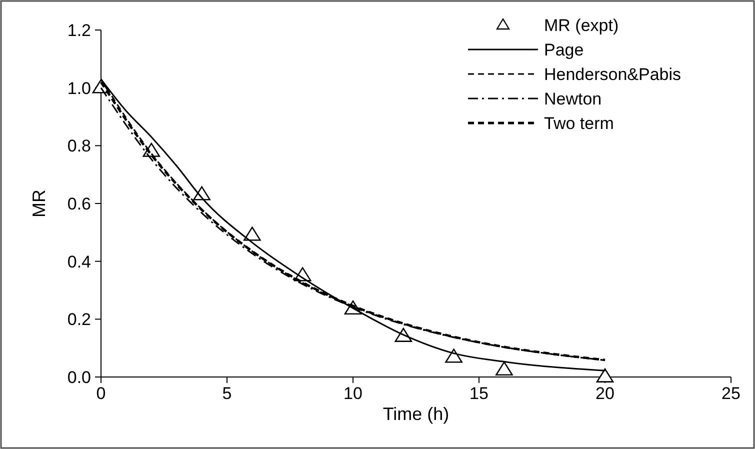  Describe the element at coordinates (581, 25) in the screenshot. I see `legend-label: MR (expt)` at that location.